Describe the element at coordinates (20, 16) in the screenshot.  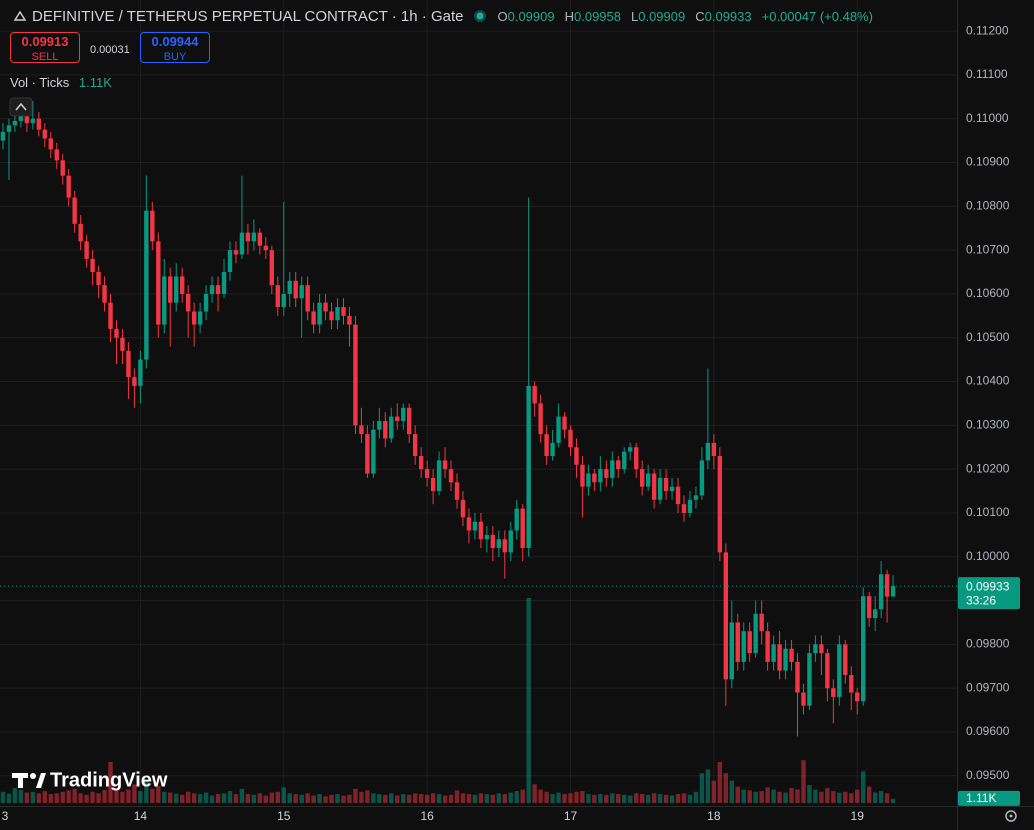
I see `collapse-arrow` at that location.